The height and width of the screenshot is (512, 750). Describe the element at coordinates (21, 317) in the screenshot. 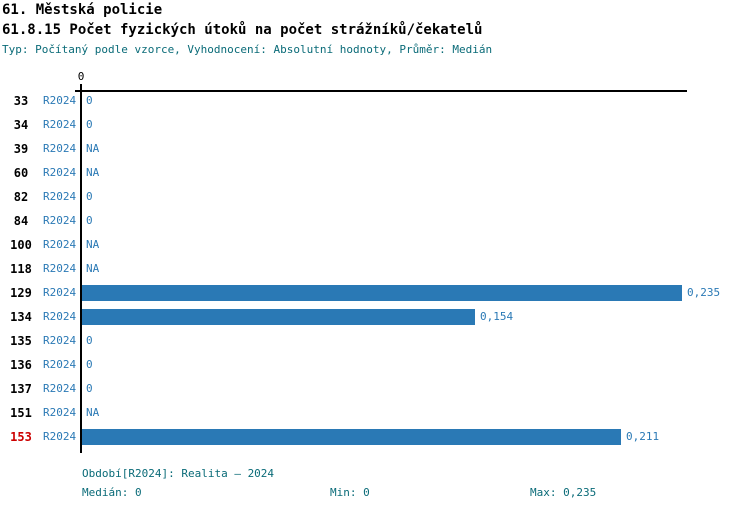

I see `row-category-label: 134` at that location.